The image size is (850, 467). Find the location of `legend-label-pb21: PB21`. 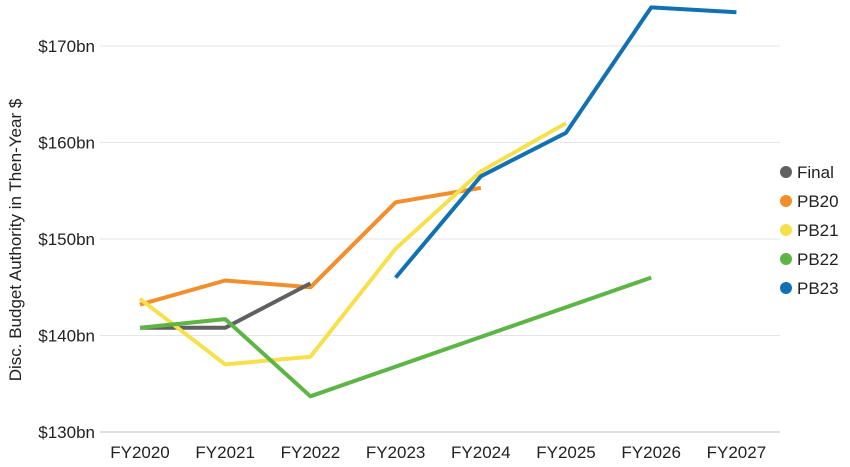

legend-label-pb21: PB21 is located at coordinates (818, 230).